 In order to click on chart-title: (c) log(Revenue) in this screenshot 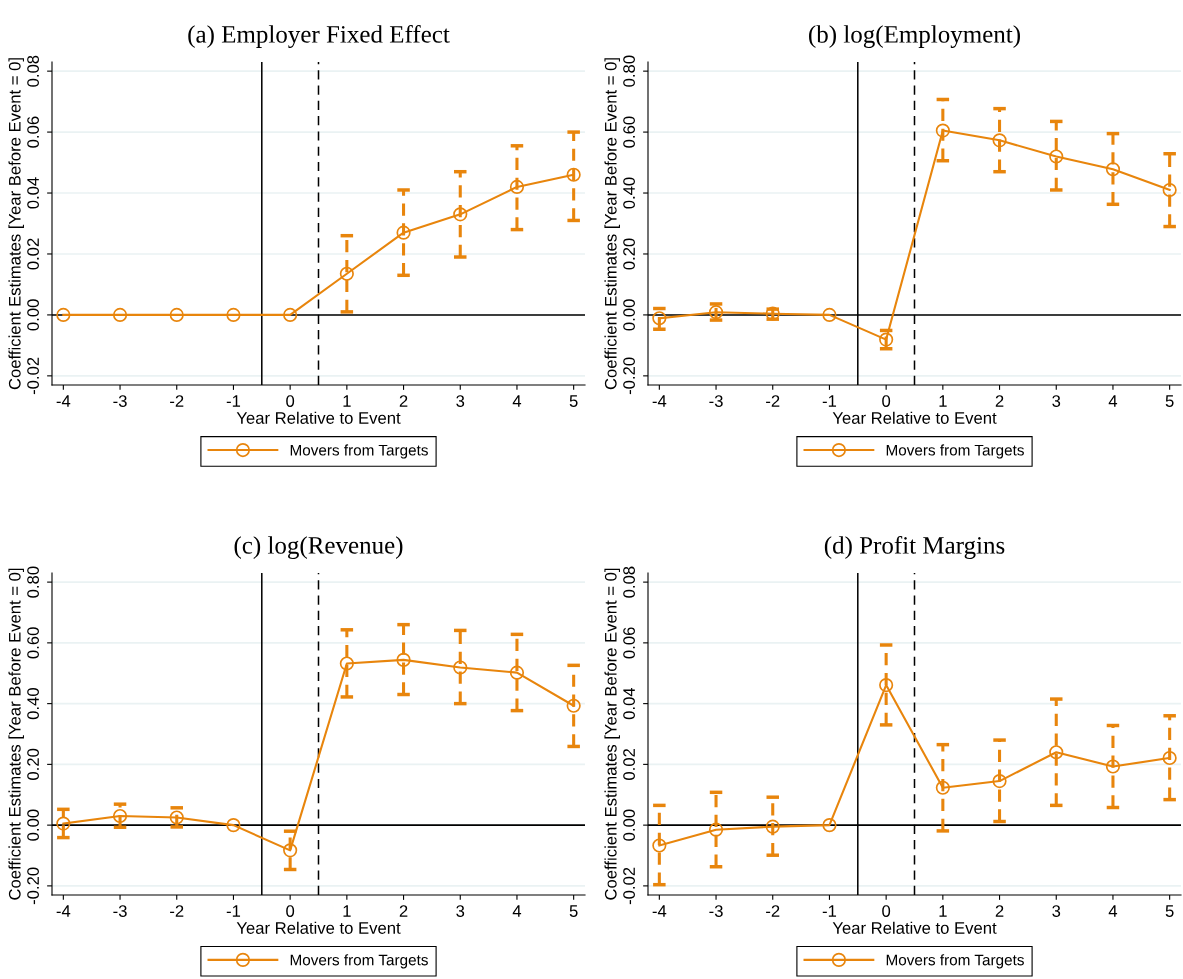, I will do `click(318, 547)`.